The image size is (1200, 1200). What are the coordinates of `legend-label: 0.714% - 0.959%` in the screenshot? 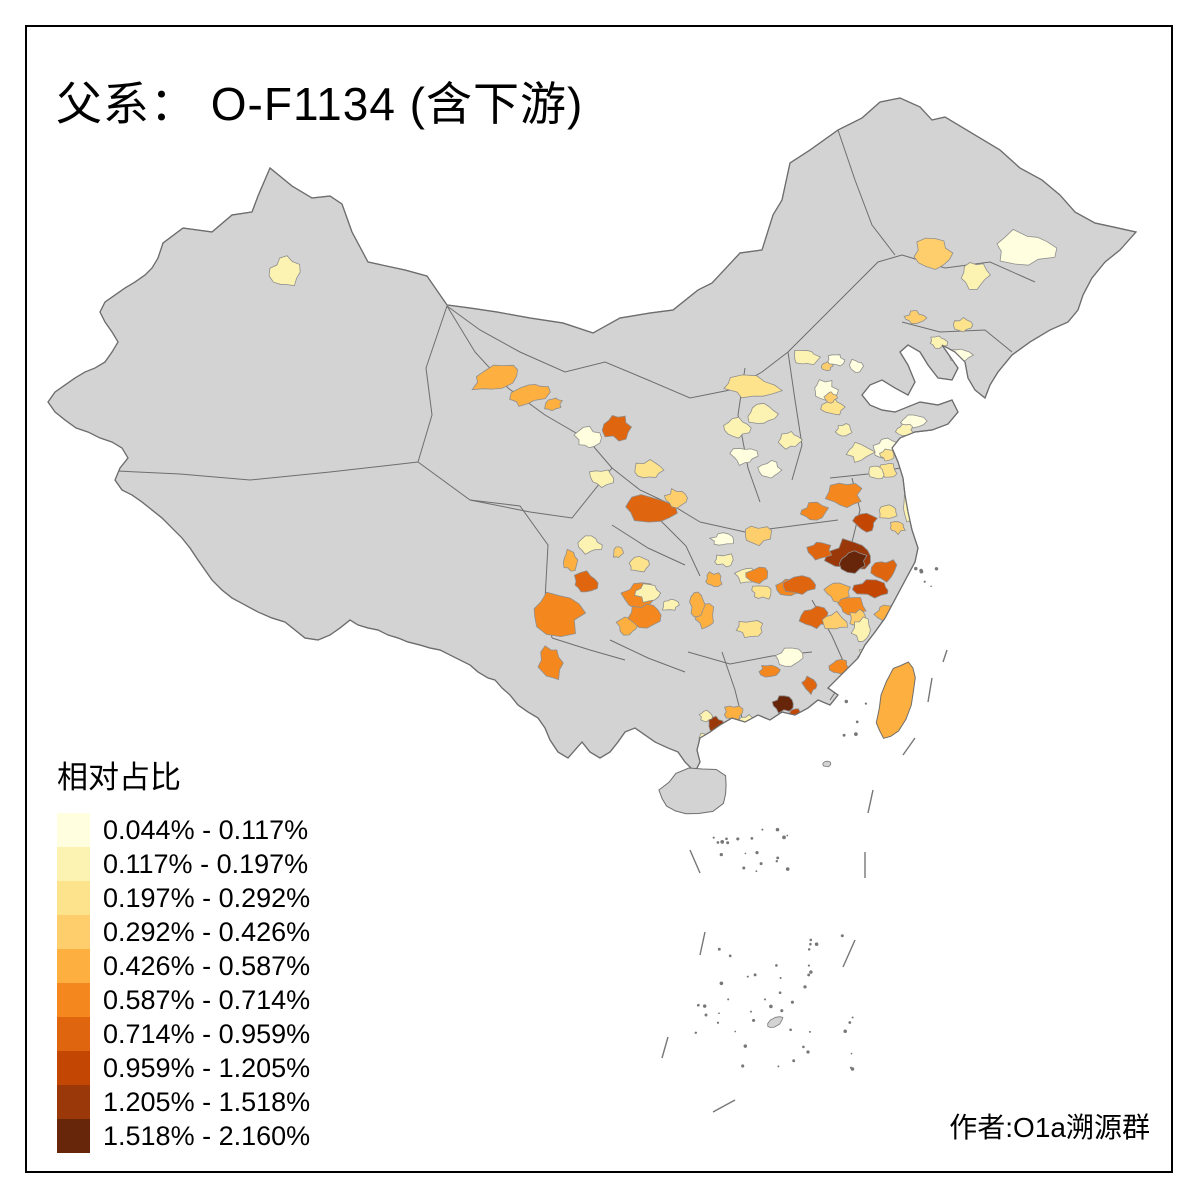 It's located at (207, 1033).